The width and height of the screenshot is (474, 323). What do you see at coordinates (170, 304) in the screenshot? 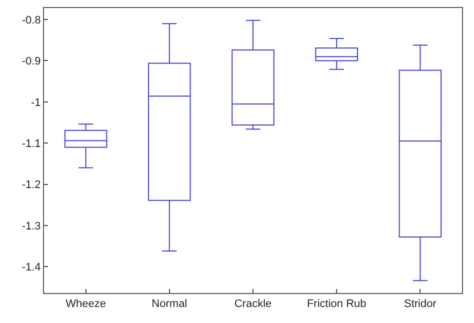
I see `x-tick-label: Normal` at bounding box center [170, 304].